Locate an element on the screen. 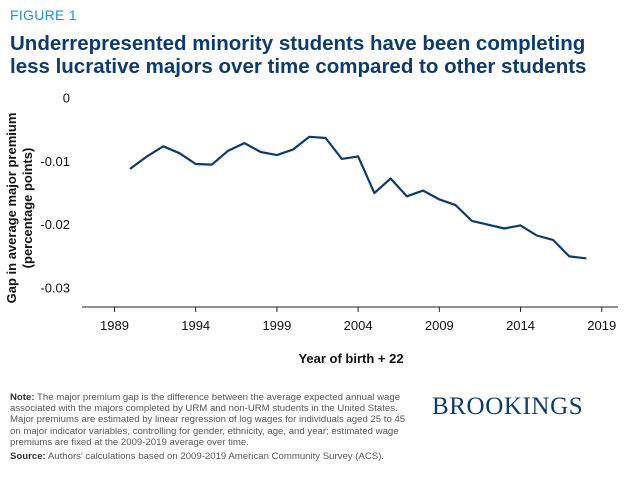 This screenshot has width=627, height=493. x-tick-label: 2009 is located at coordinates (439, 325).